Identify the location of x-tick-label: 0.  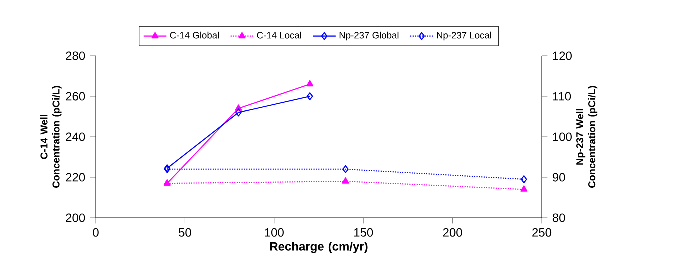
(96, 232).